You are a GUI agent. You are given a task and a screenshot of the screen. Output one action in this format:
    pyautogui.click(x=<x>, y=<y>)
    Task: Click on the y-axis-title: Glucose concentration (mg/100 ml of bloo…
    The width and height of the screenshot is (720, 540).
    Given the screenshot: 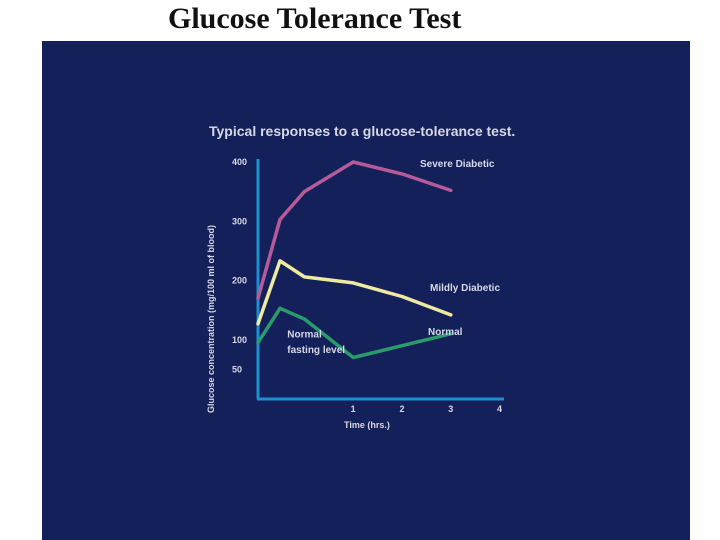 What is the action you would take?
    pyautogui.click(x=211, y=319)
    